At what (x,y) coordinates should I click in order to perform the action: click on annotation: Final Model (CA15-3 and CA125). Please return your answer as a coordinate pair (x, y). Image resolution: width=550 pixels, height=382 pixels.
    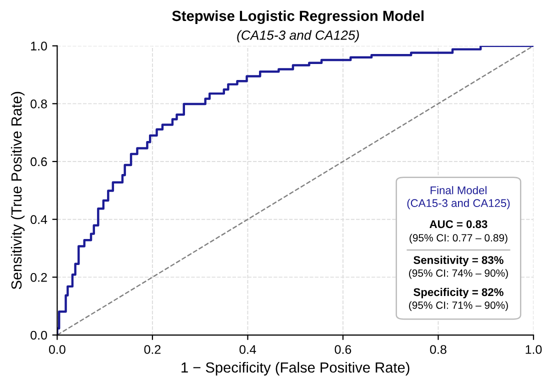
    Looking at the image, I should click on (458, 198).